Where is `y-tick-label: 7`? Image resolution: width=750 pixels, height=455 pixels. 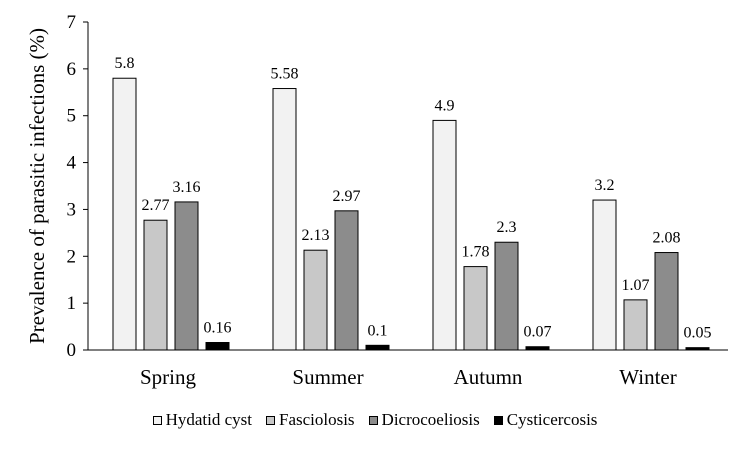 y-tick-label: 7 is located at coordinates (72, 22).